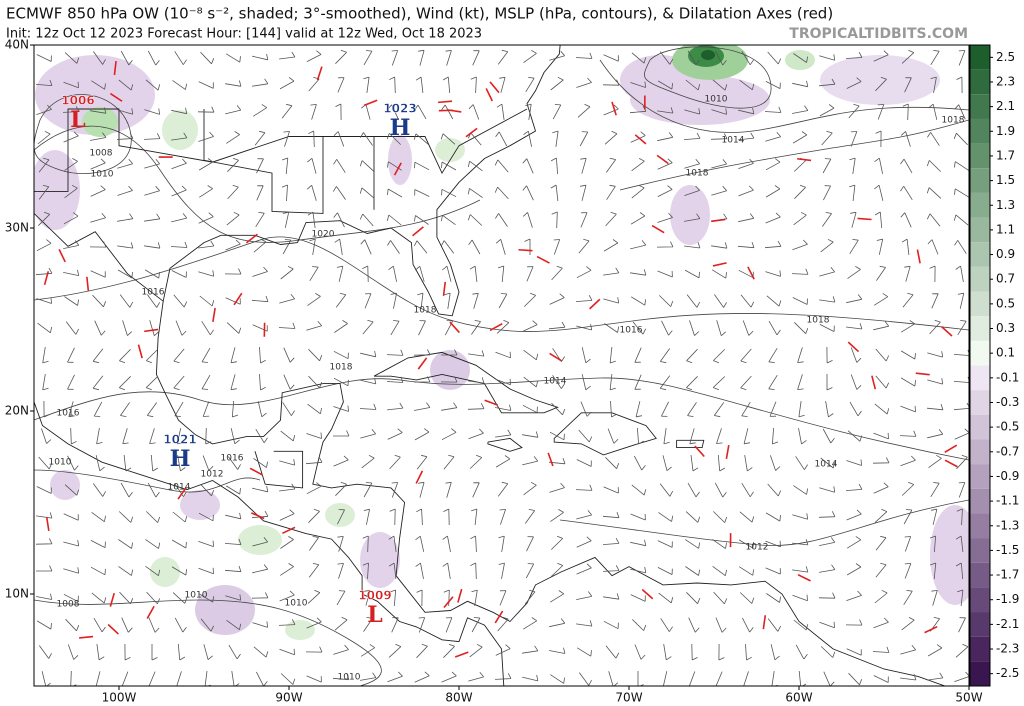 This screenshot has width=1024, height=706. Describe the element at coordinates (204, 159) in the screenshot. I see `coastline` at that location.